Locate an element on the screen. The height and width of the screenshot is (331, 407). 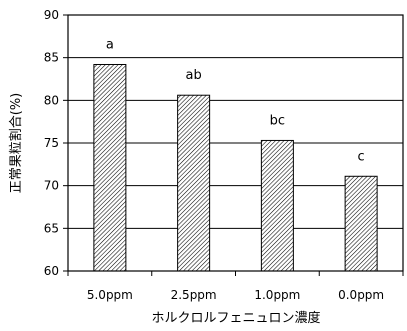
y-axis-title: 正常果粒割合(%) is located at coordinates (16, 143).